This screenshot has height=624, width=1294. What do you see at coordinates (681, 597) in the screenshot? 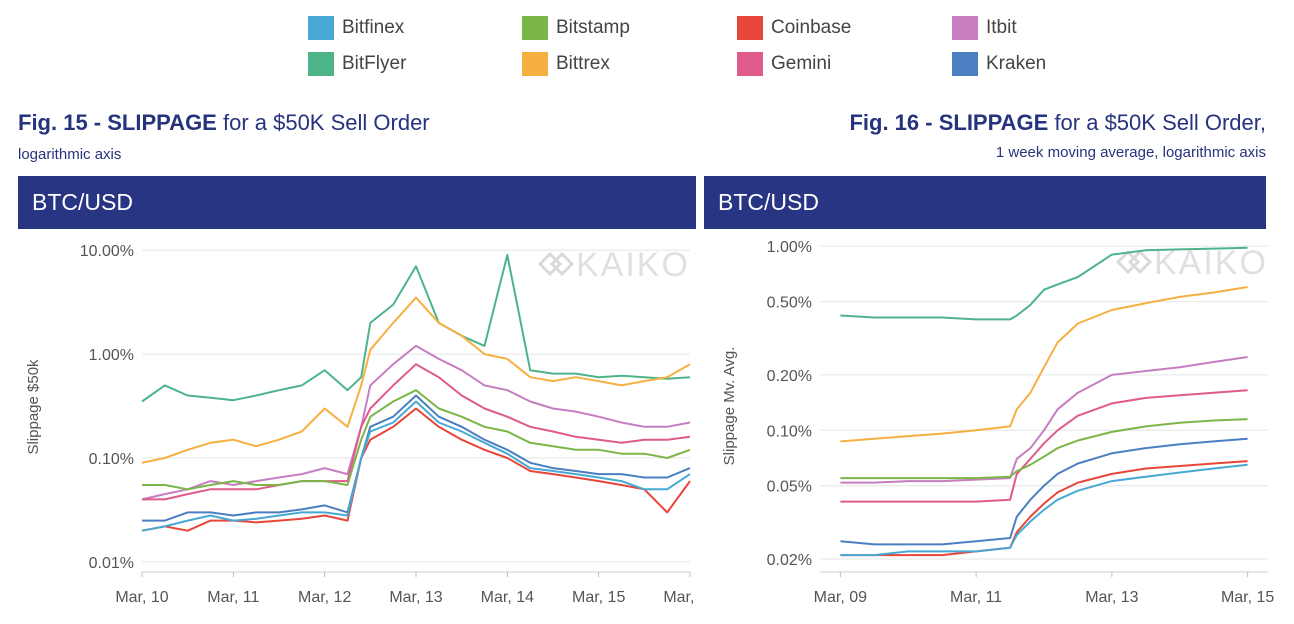
I see `x-tick-label: Mar, 16` at bounding box center [681, 597].